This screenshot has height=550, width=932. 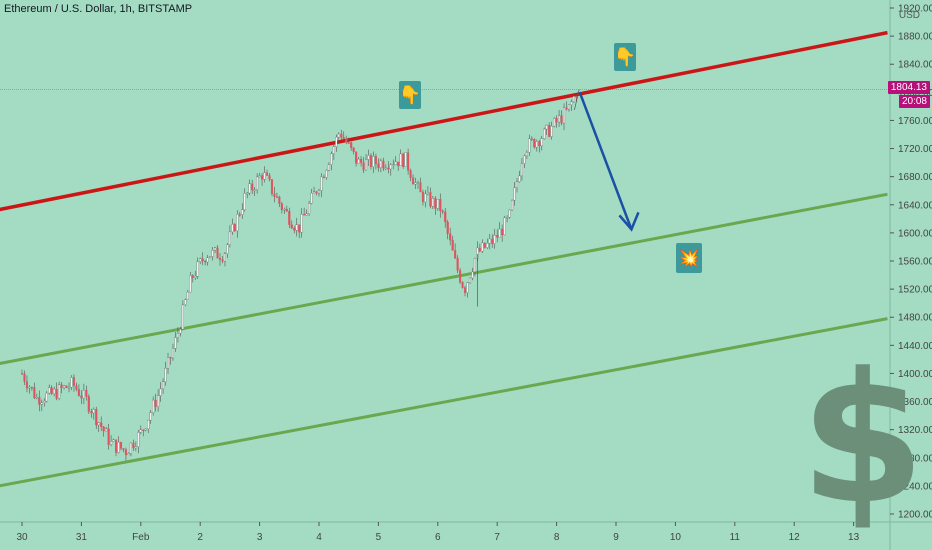 What do you see at coordinates (915, 233) in the screenshot?
I see `y-tick-label: 1600.00` at bounding box center [915, 233].